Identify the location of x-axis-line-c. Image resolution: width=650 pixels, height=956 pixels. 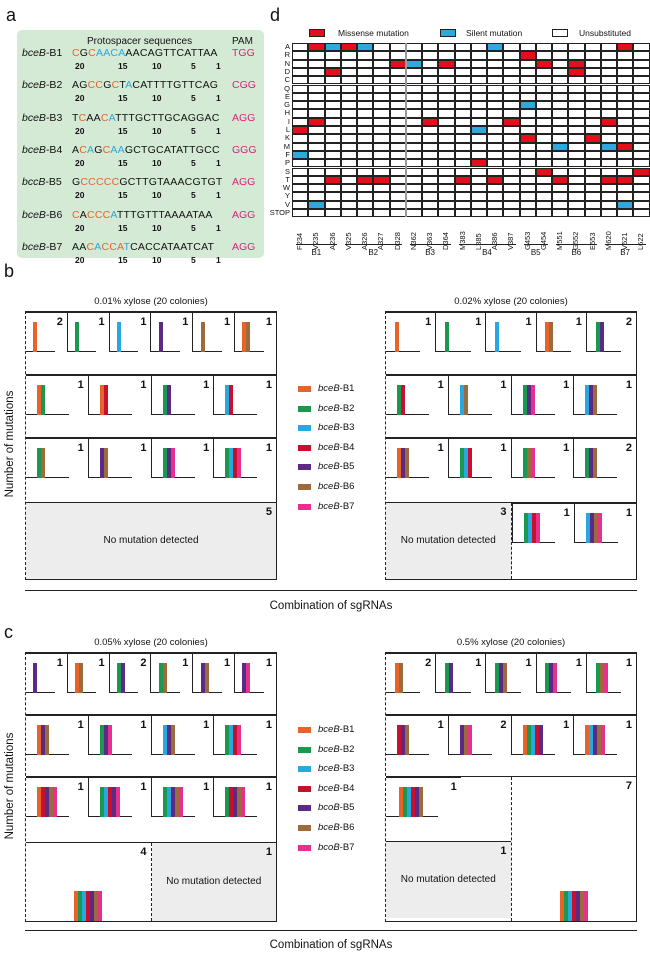
(331, 930).